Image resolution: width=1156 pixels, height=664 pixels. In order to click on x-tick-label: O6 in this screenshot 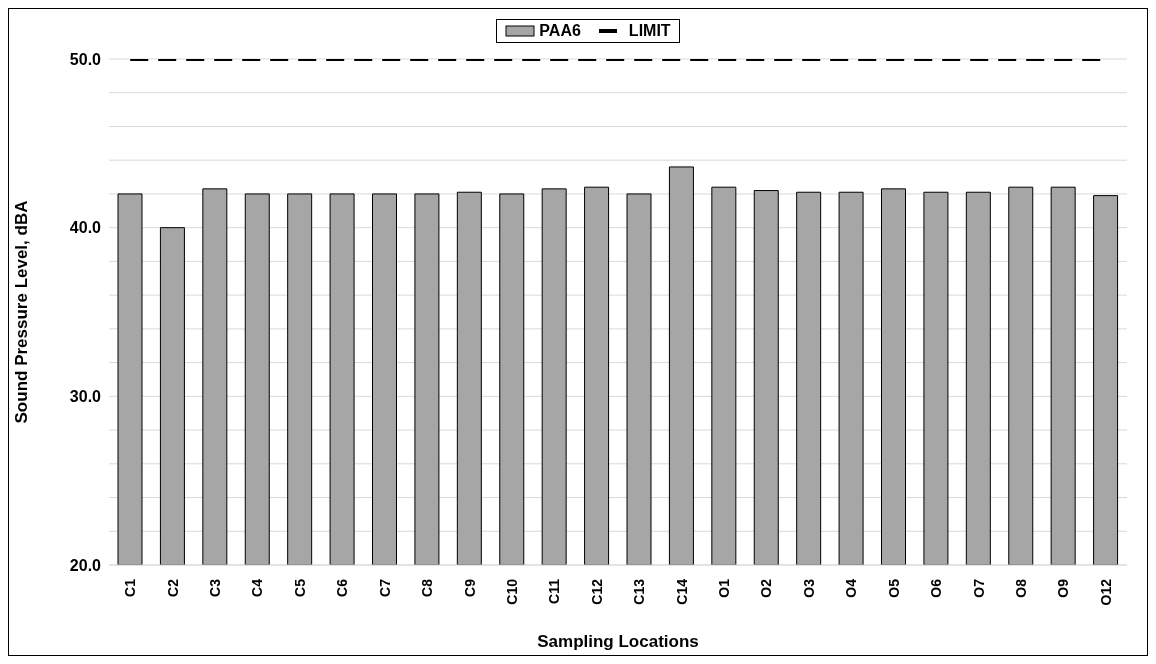, I will do `click(936, 588)`.